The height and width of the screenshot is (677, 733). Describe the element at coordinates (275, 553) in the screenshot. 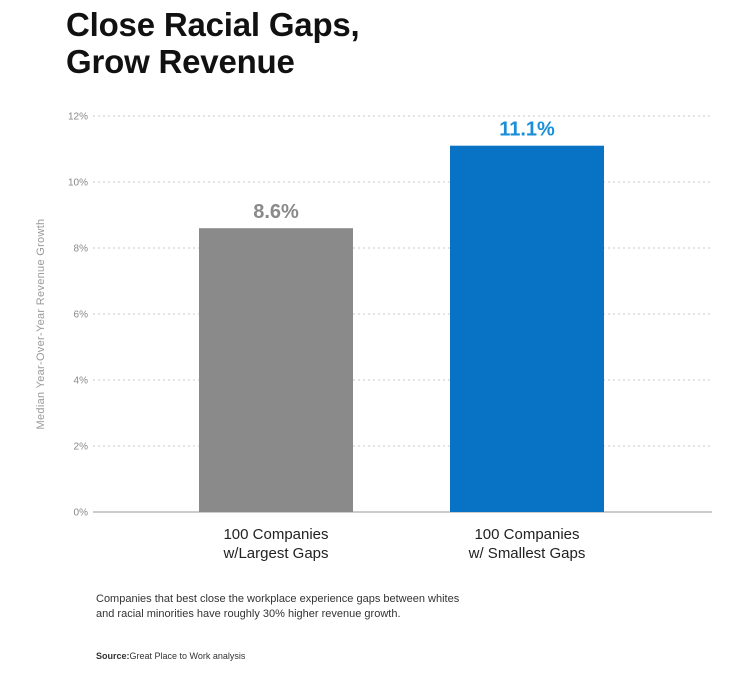

I see `category-label: w/Largest Gaps` at that location.